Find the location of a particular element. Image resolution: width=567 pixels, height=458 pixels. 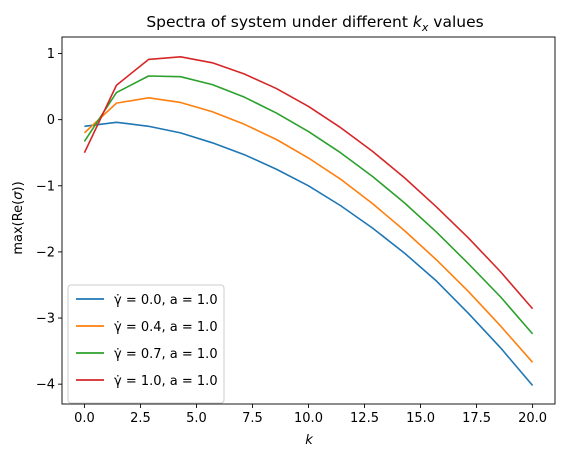

legend-label-3: γ̇ = 1.0, a = 1.0 is located at coordinates (166, 381).